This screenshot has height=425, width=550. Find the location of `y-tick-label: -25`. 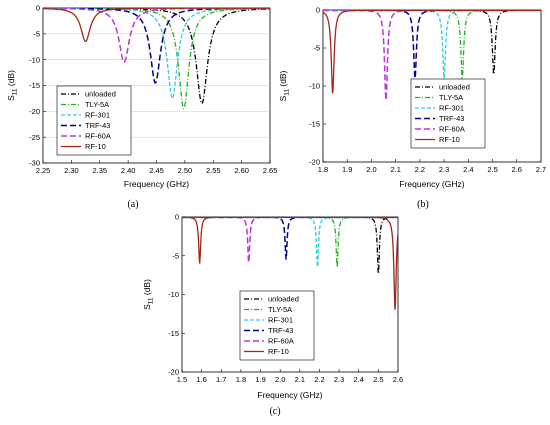

y-tick-label: -25 is located at coordinates (34, 137).